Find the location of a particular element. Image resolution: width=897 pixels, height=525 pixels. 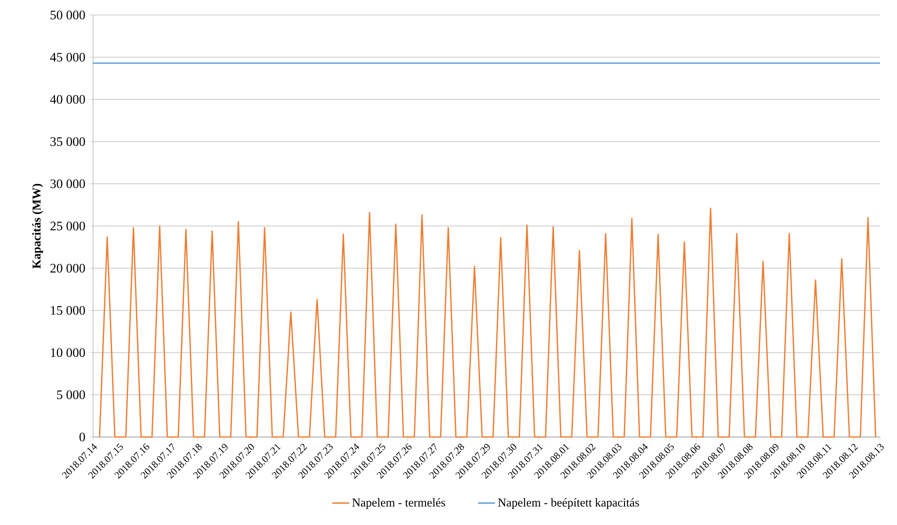

legend-label: Napelem - beépített kapacitás is located at coordinates (568, 504).